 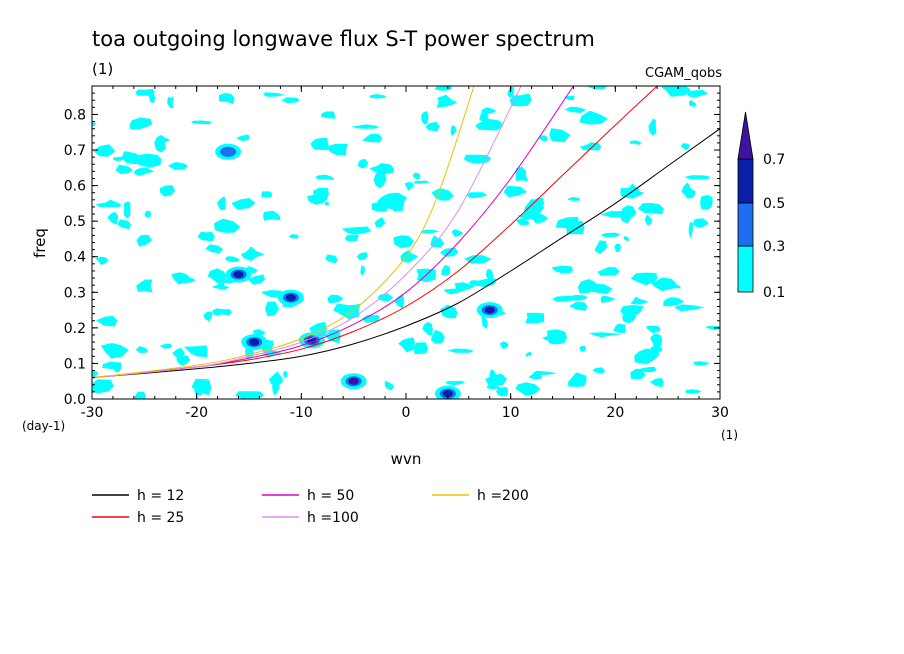 What do you see at coordinates (683, 73) in the screenshot?
I see `experiment-label: CGAM_qobs` at bounding box center [683, 73].